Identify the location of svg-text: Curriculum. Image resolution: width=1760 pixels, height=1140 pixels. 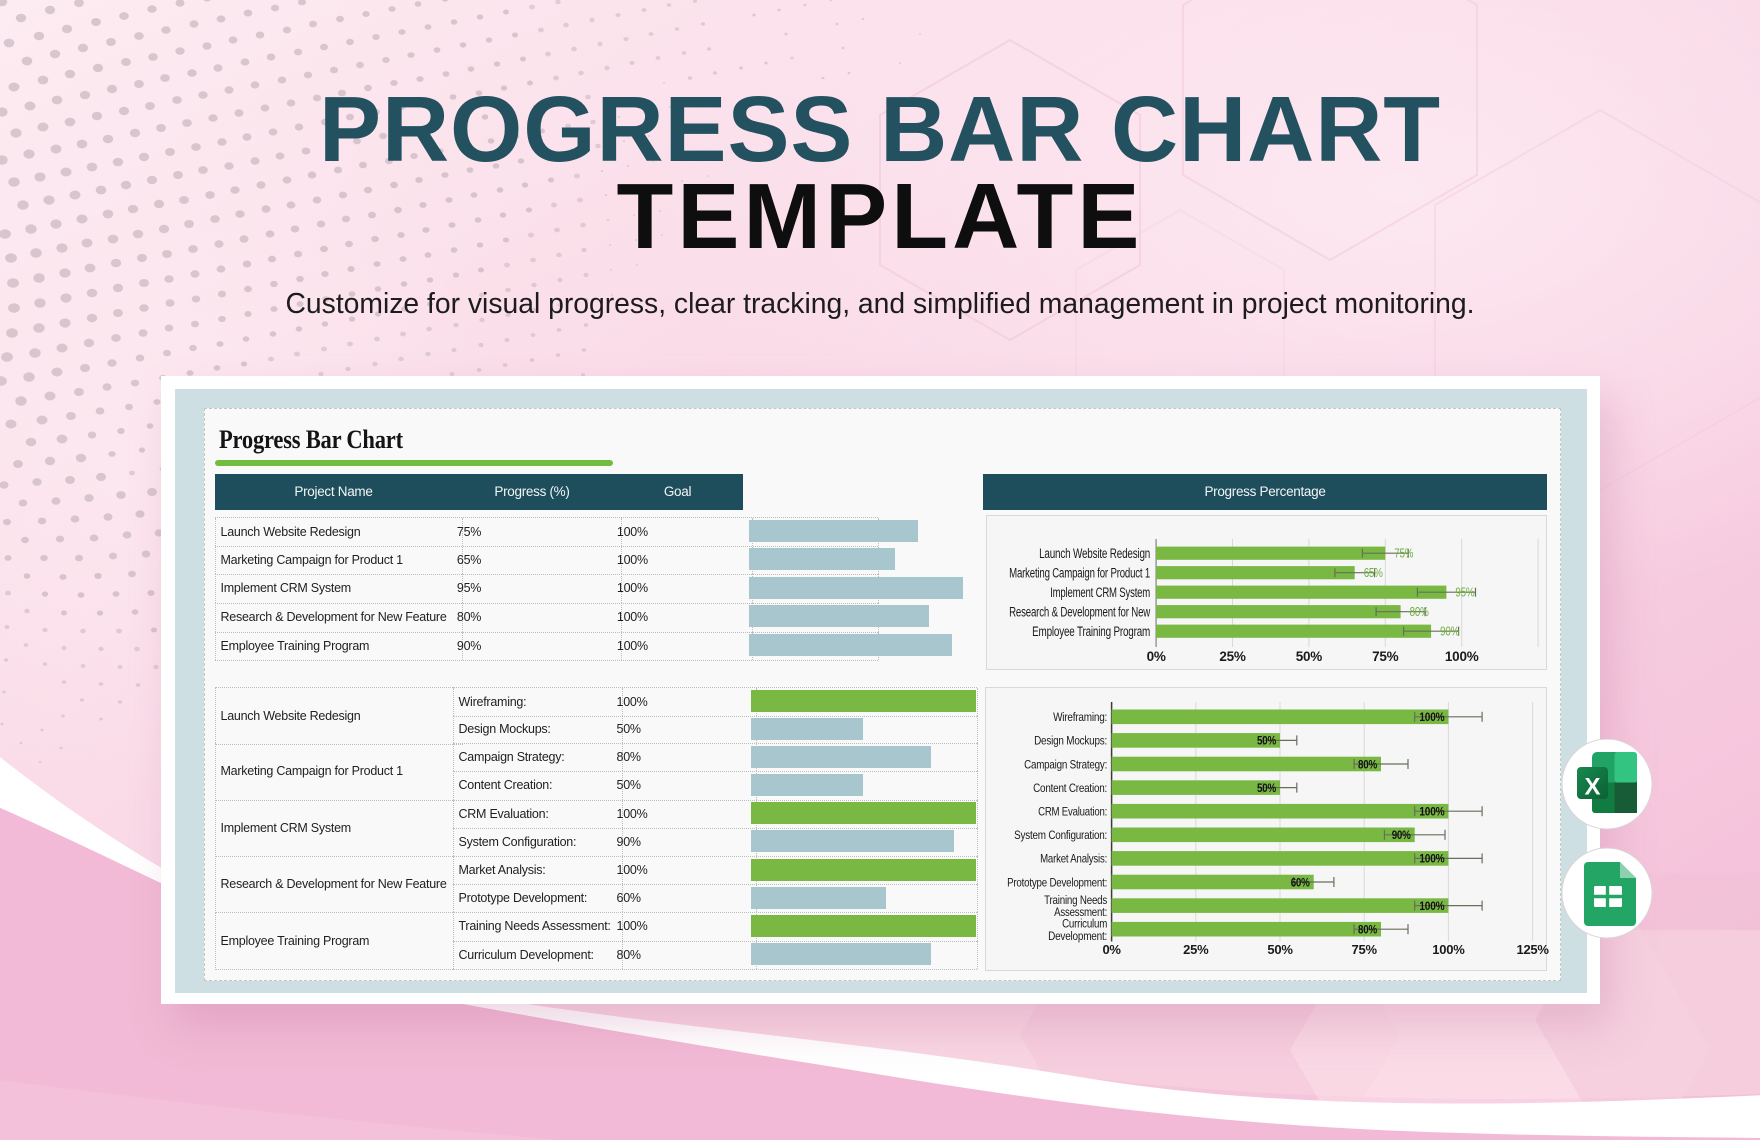
(1084, 923).